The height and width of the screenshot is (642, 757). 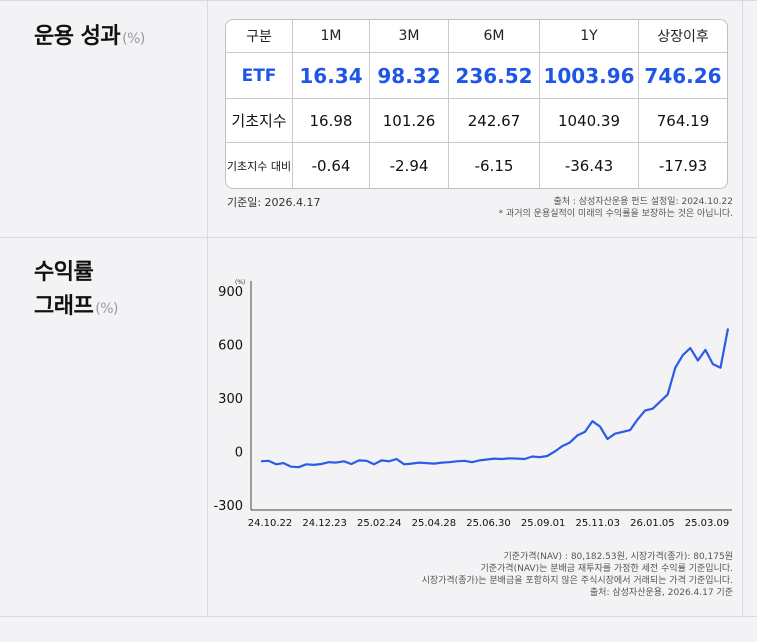 What do you see at coordinates (434, 523) in the screenshot?
I see `x-tick-label: 25.04.28` at bounding box center [434, 523].